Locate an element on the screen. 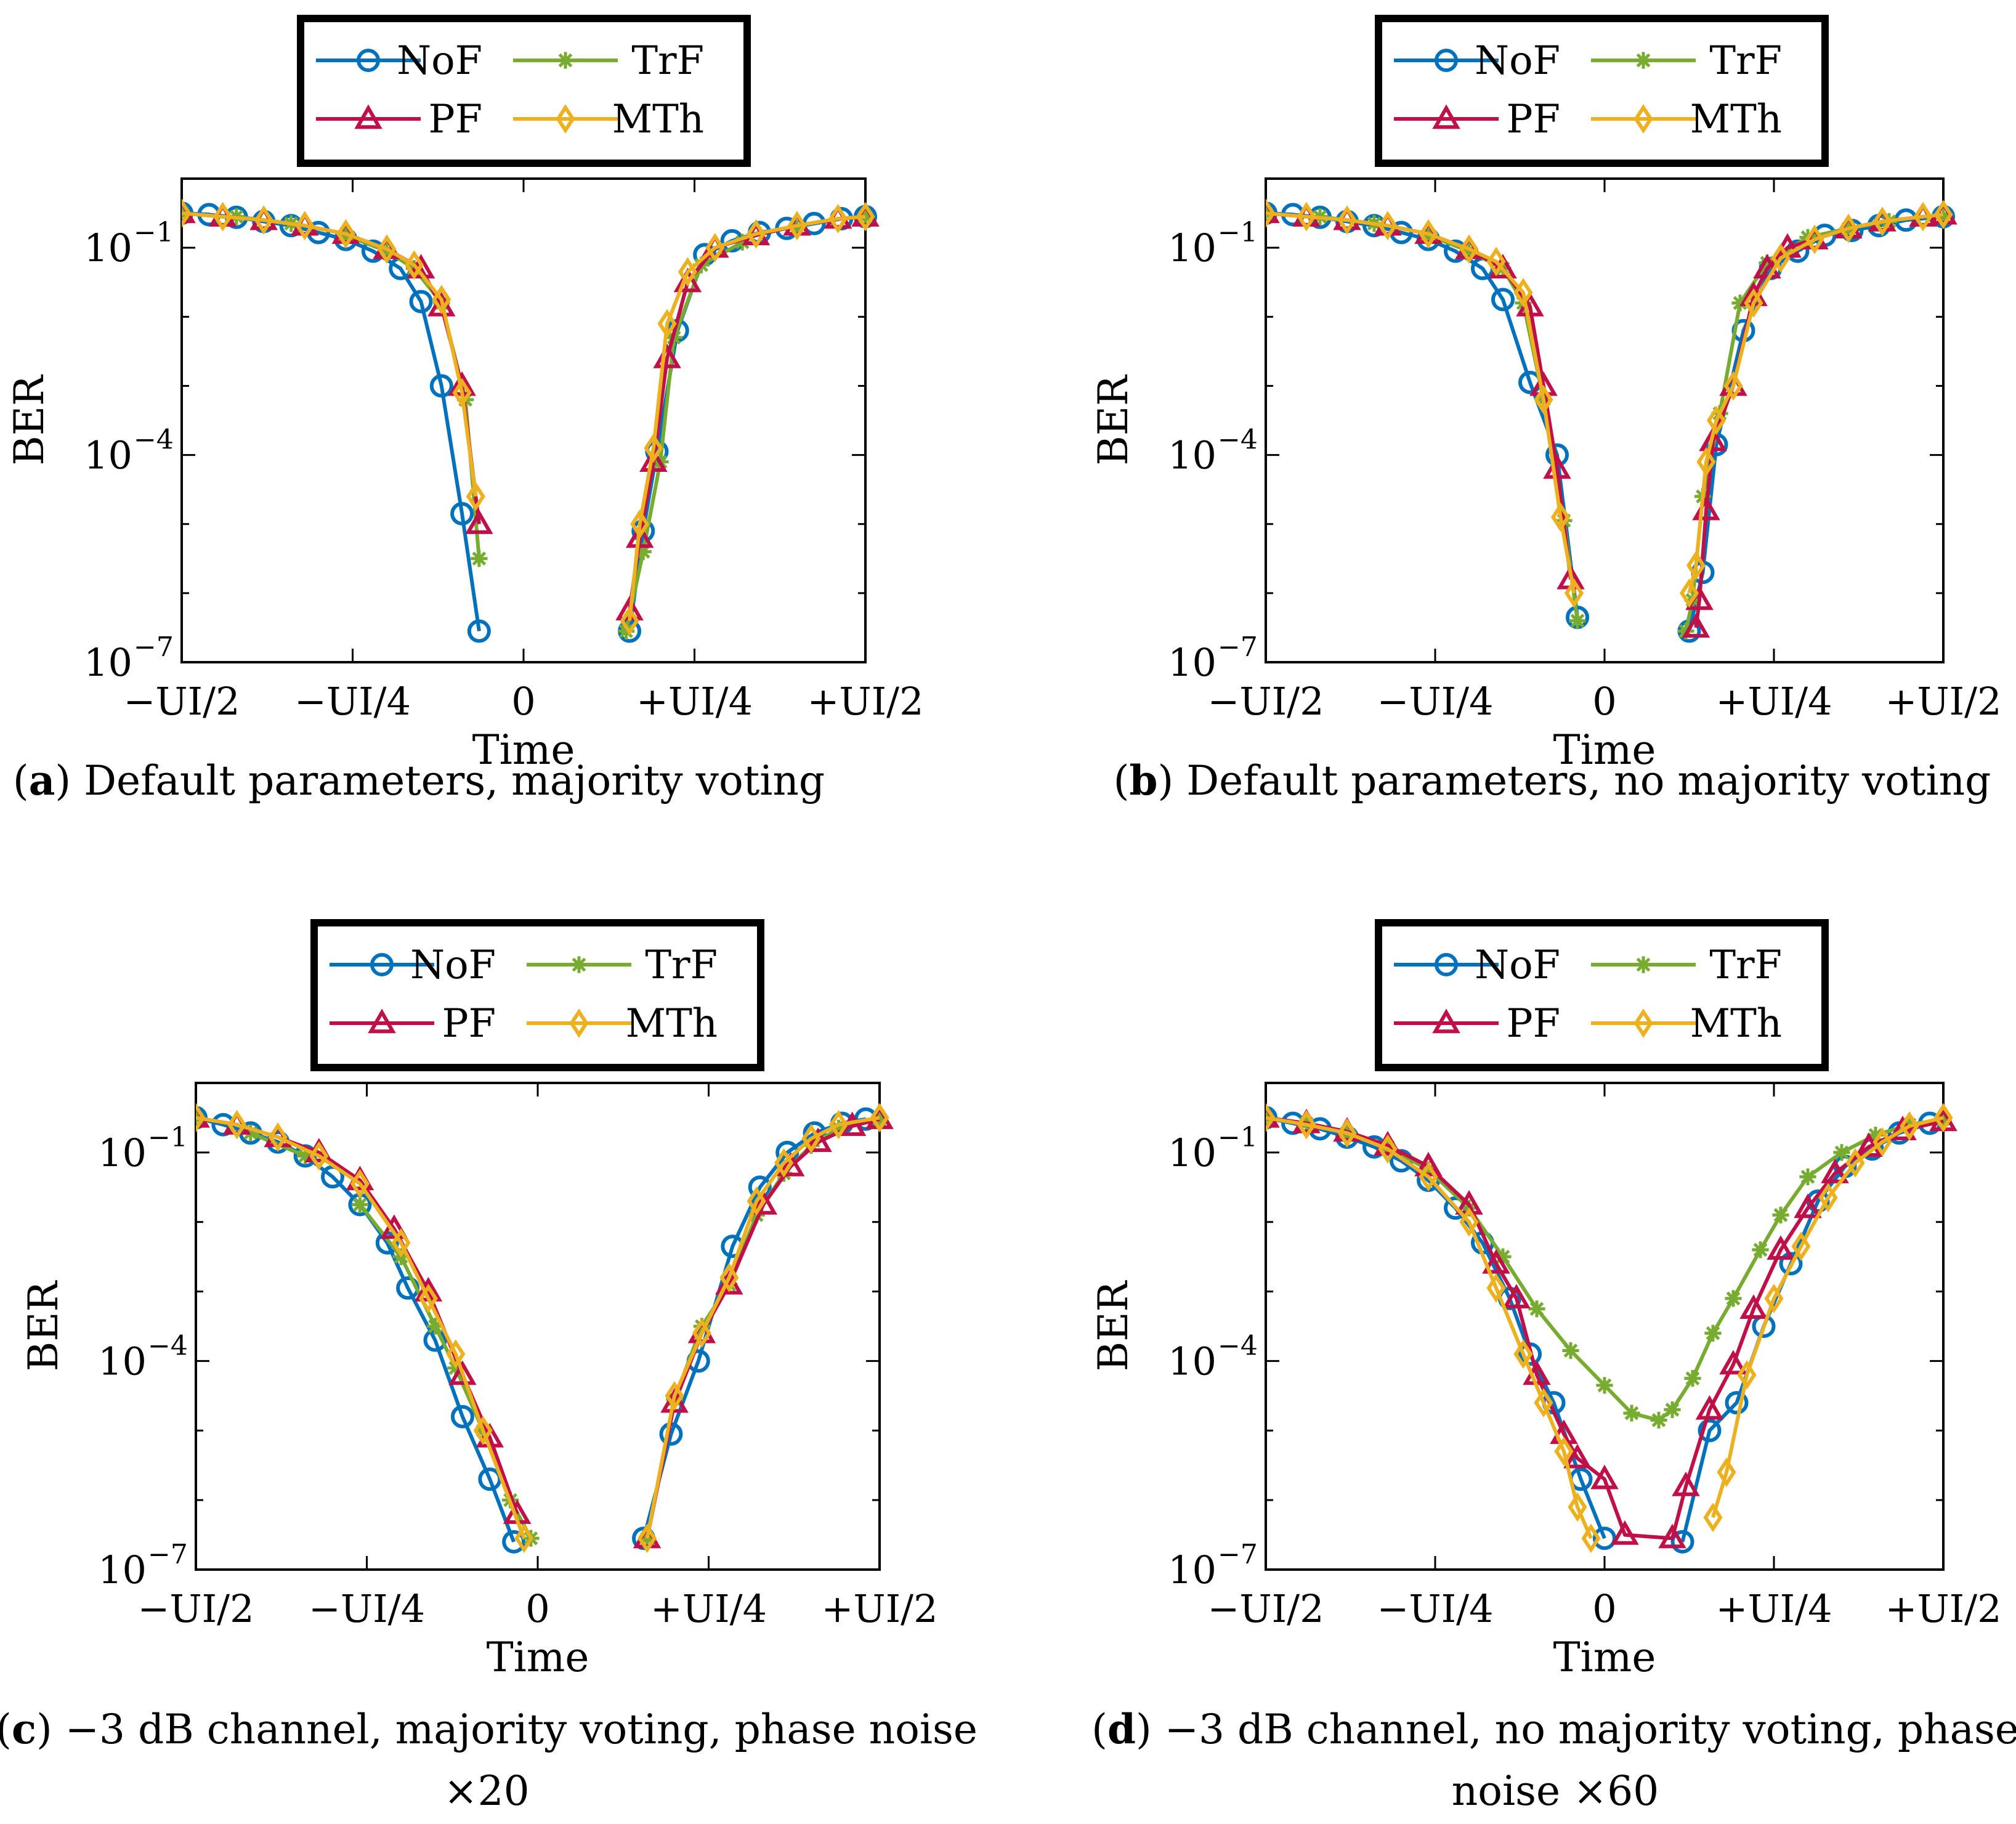  data-area is located at coordinates (545, 1328).